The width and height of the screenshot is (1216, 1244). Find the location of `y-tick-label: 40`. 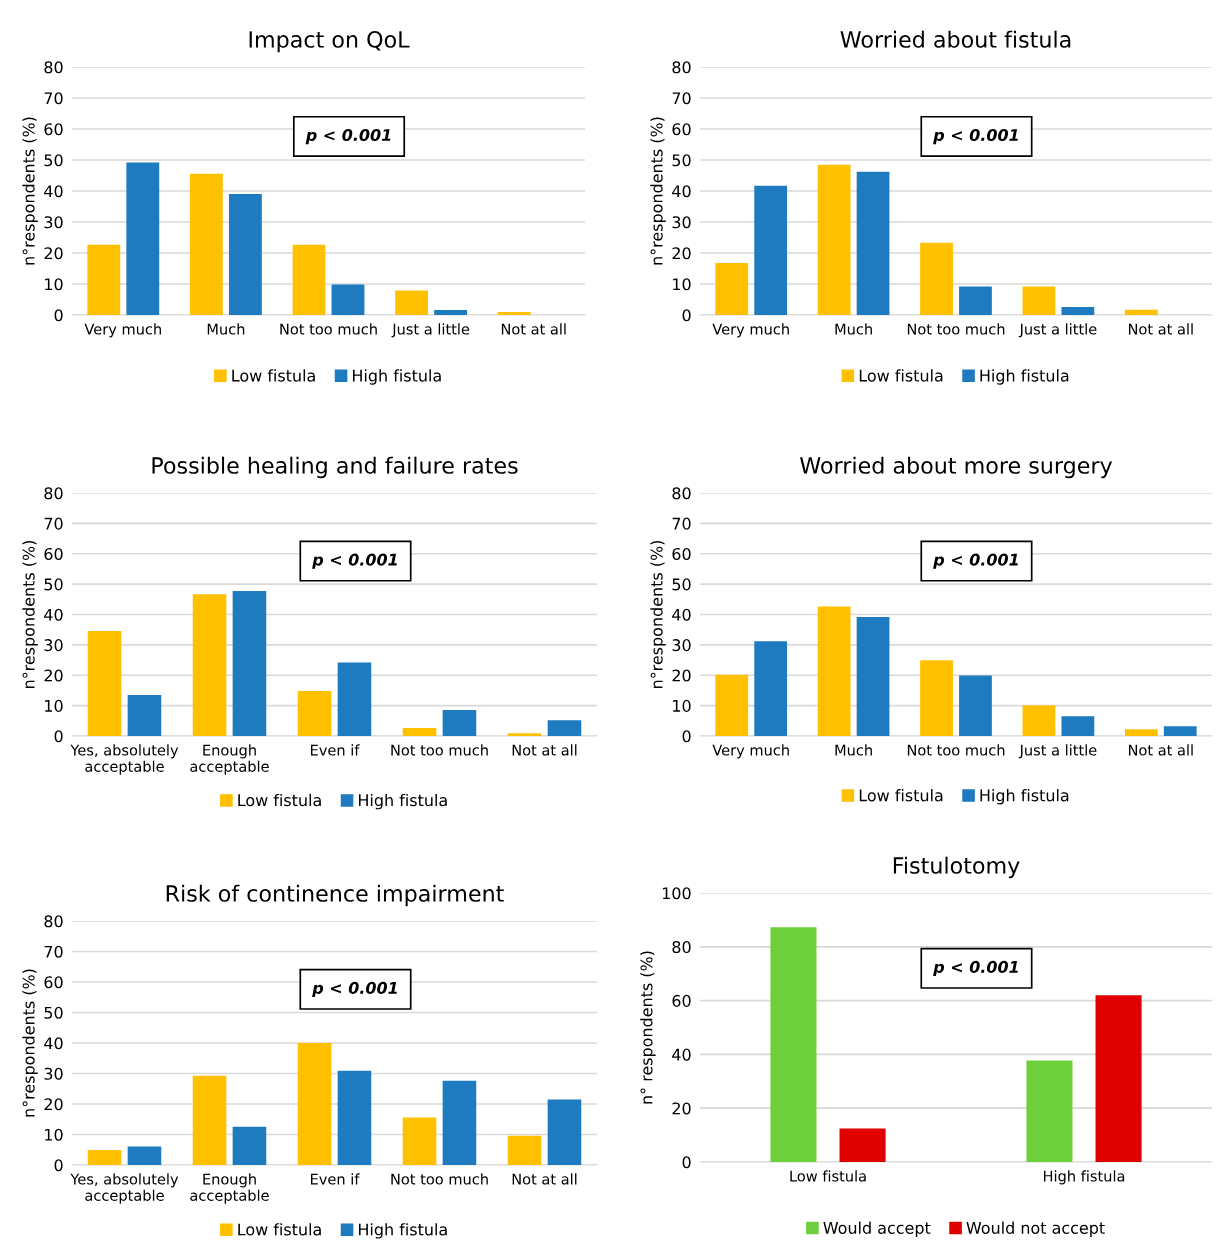

y-tick-label: 40 is located at coordinates (681, 1054).